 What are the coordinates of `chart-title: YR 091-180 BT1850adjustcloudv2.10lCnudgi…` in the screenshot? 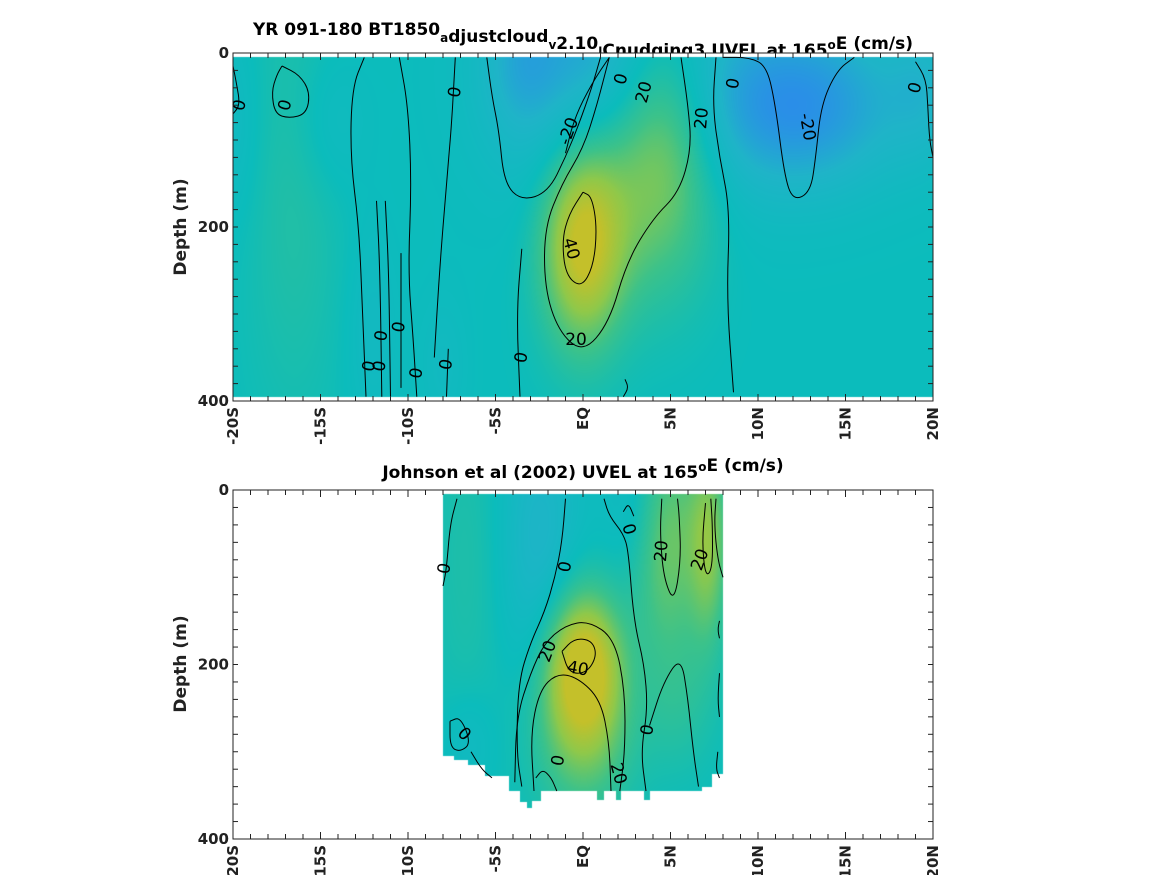 It's located at (582, 40).